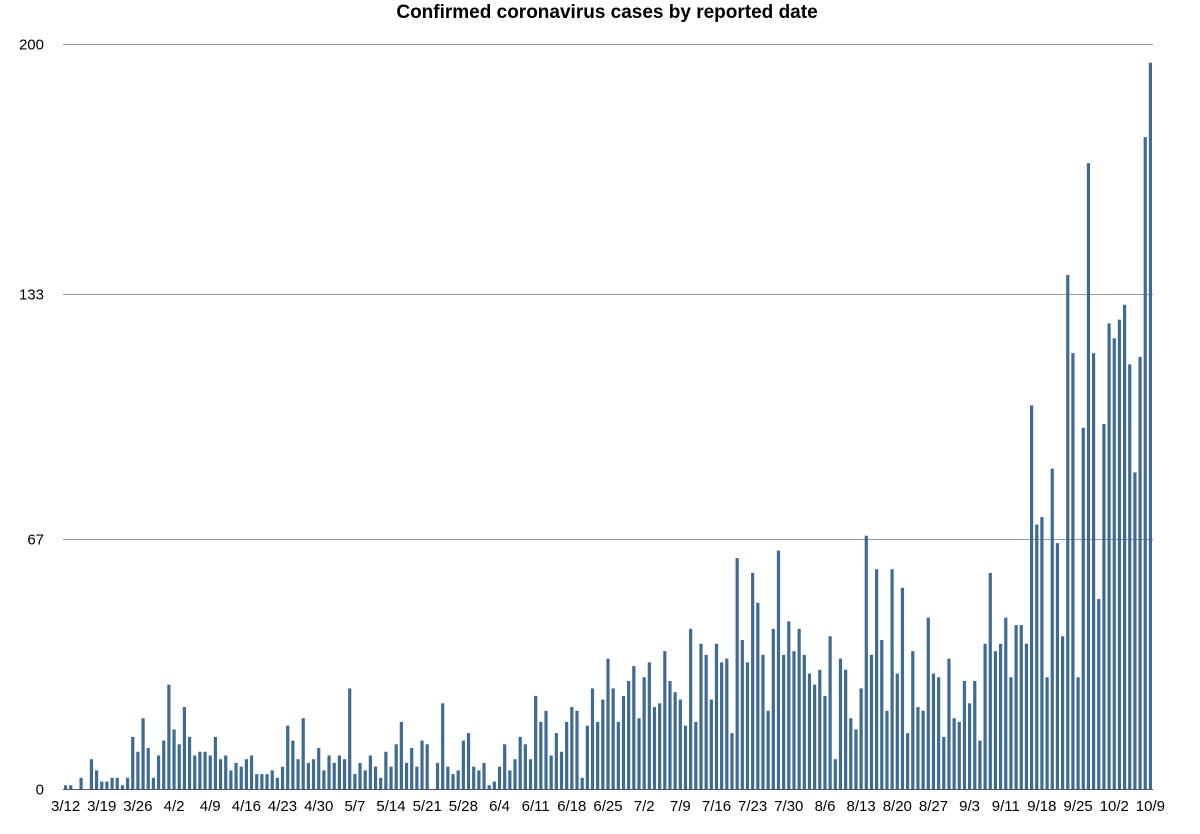 The height and width of the screenshot is (834, 1200). What do you see at coordinates (1041, 806) in the screenshot?
I see `x-tick-label: 9/18` at bounding box center [1041, 806].